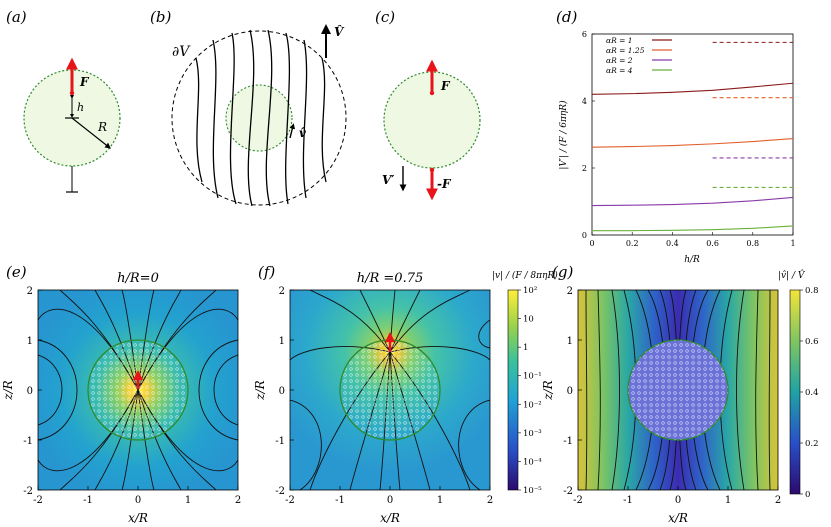 Image resolution: width=831 pixels, height=527 pixels. Describe the element at coordinates (16, 272) in the screenshot. I see `panel-label-e: (e)` at that location.